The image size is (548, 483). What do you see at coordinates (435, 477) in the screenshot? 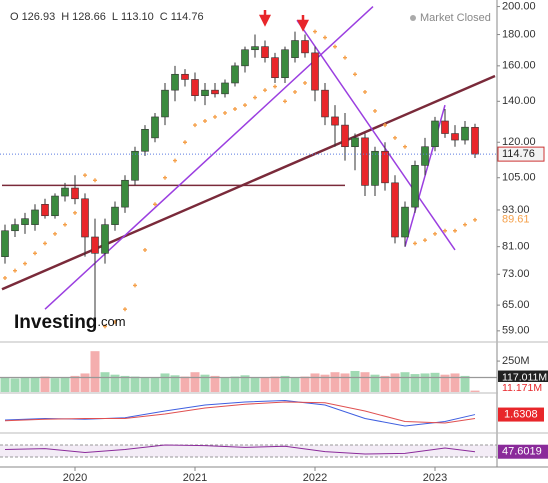
I see `x-tick-label: 2023` at bounding box center [435, 477].